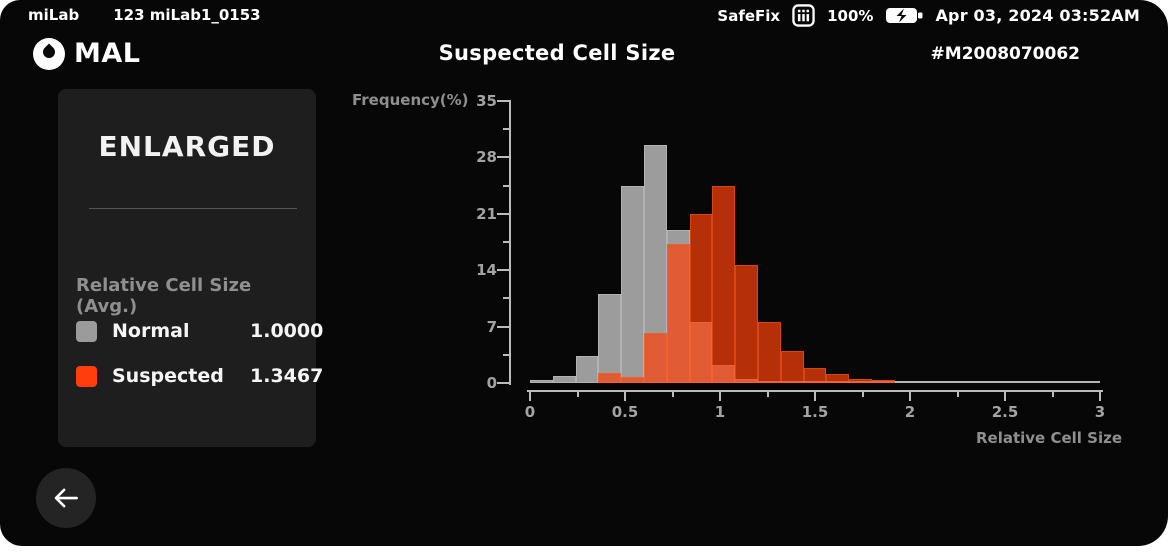 This screenshot has height=552, width=1174. Describe the element at coordinates (491, 383) in the screenshot. I see `y-axis-tick-label: 0` at that location.